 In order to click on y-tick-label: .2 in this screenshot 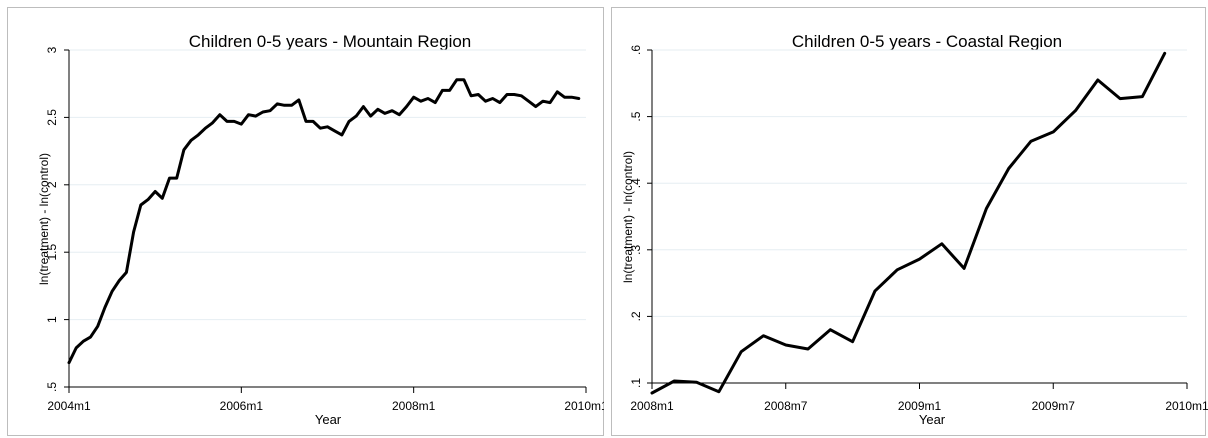, I will do `click(636, 316)`.